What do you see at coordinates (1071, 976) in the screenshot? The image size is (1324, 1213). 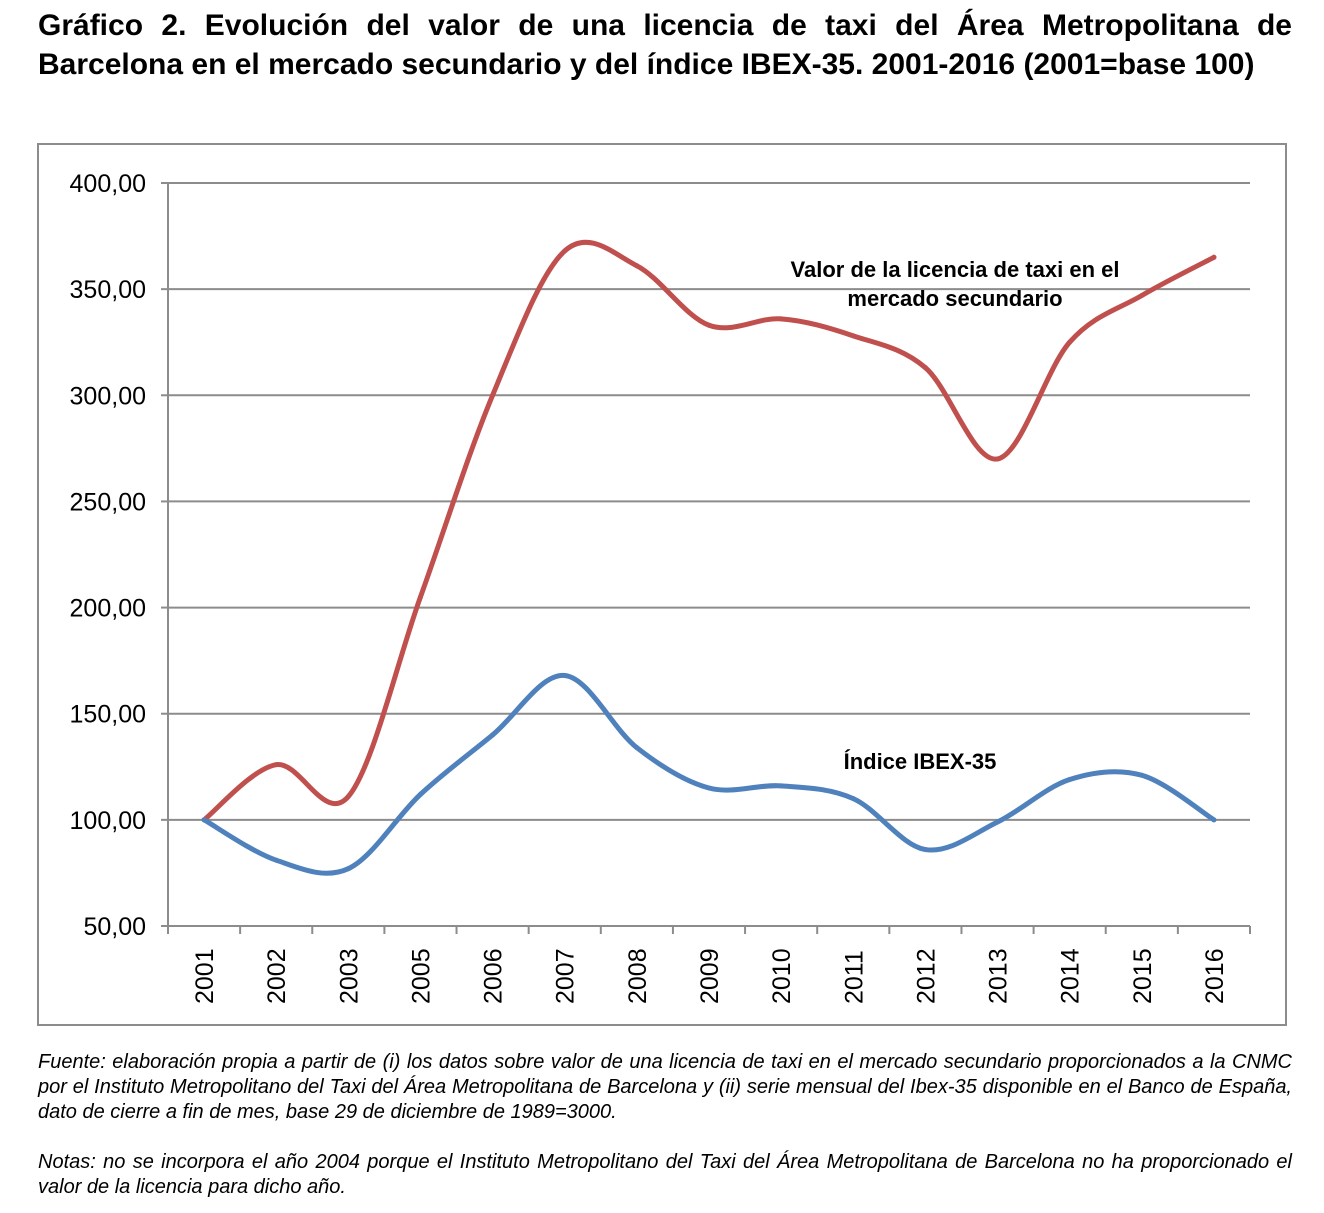 I see `x-tick-label: 2014` at bounding box center [1071, 976].